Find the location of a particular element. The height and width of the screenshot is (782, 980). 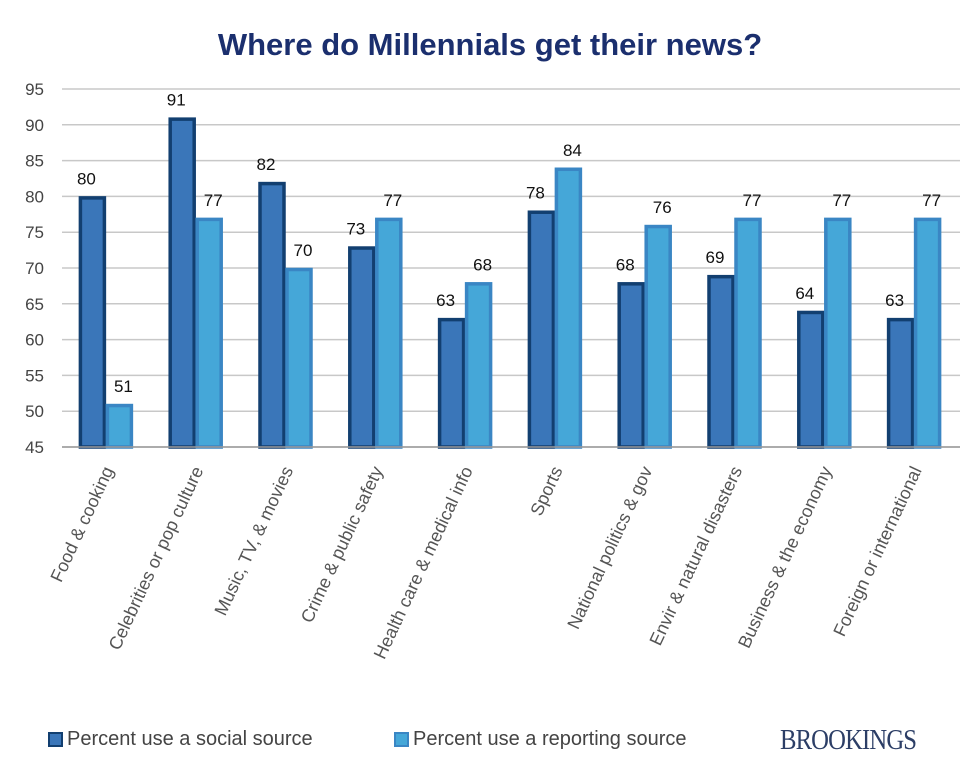

y-tick-label: 90 is located at coordinates (34, 125).